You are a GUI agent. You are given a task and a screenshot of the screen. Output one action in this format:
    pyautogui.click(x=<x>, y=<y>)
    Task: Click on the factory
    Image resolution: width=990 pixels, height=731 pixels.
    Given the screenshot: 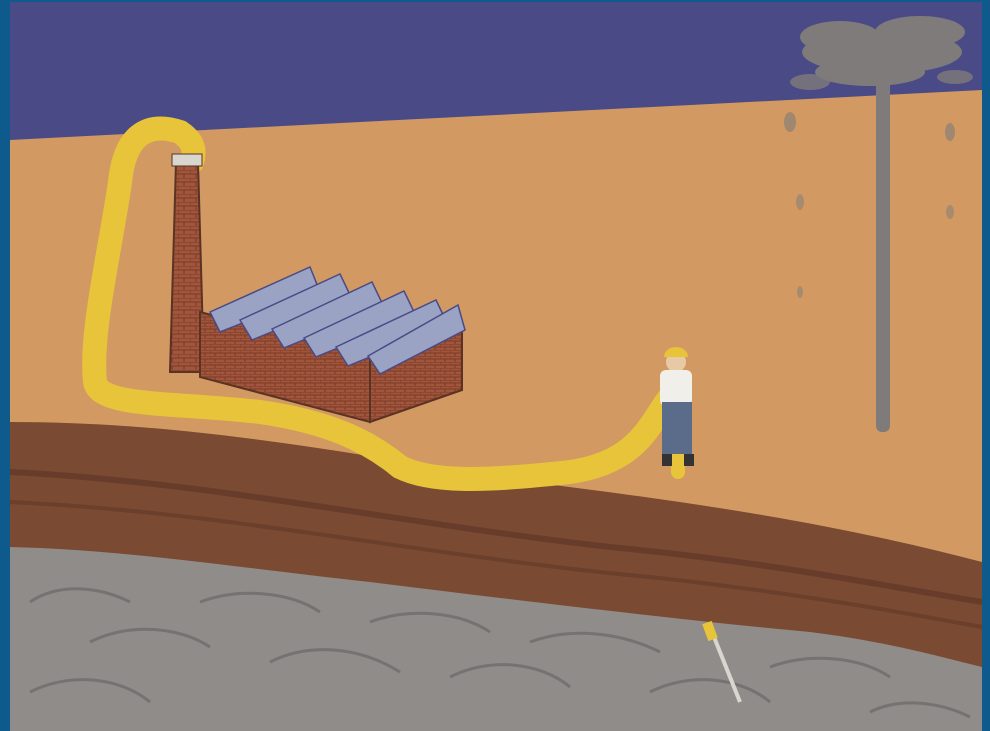 What is the action you would take?
    pyautogui.click(x=332, y=344)
    